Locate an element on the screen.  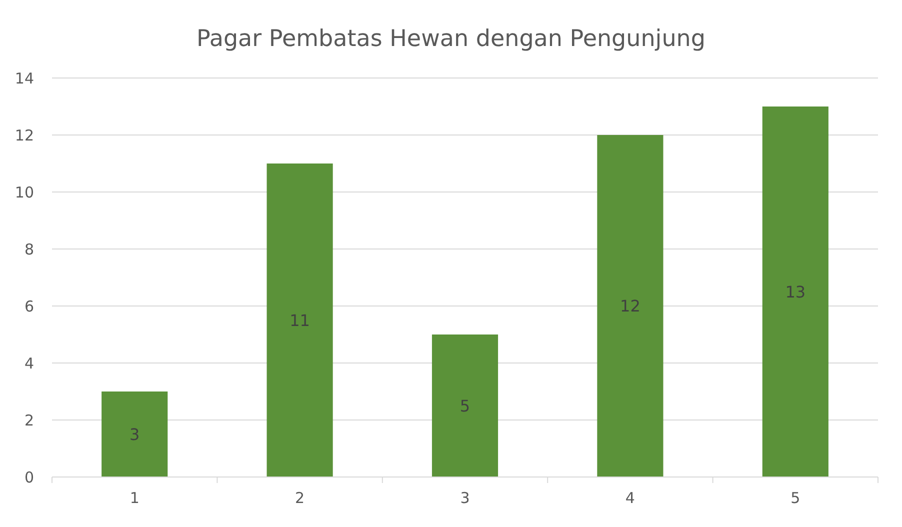
data-label: 11 is located at coordinates (300, 320).